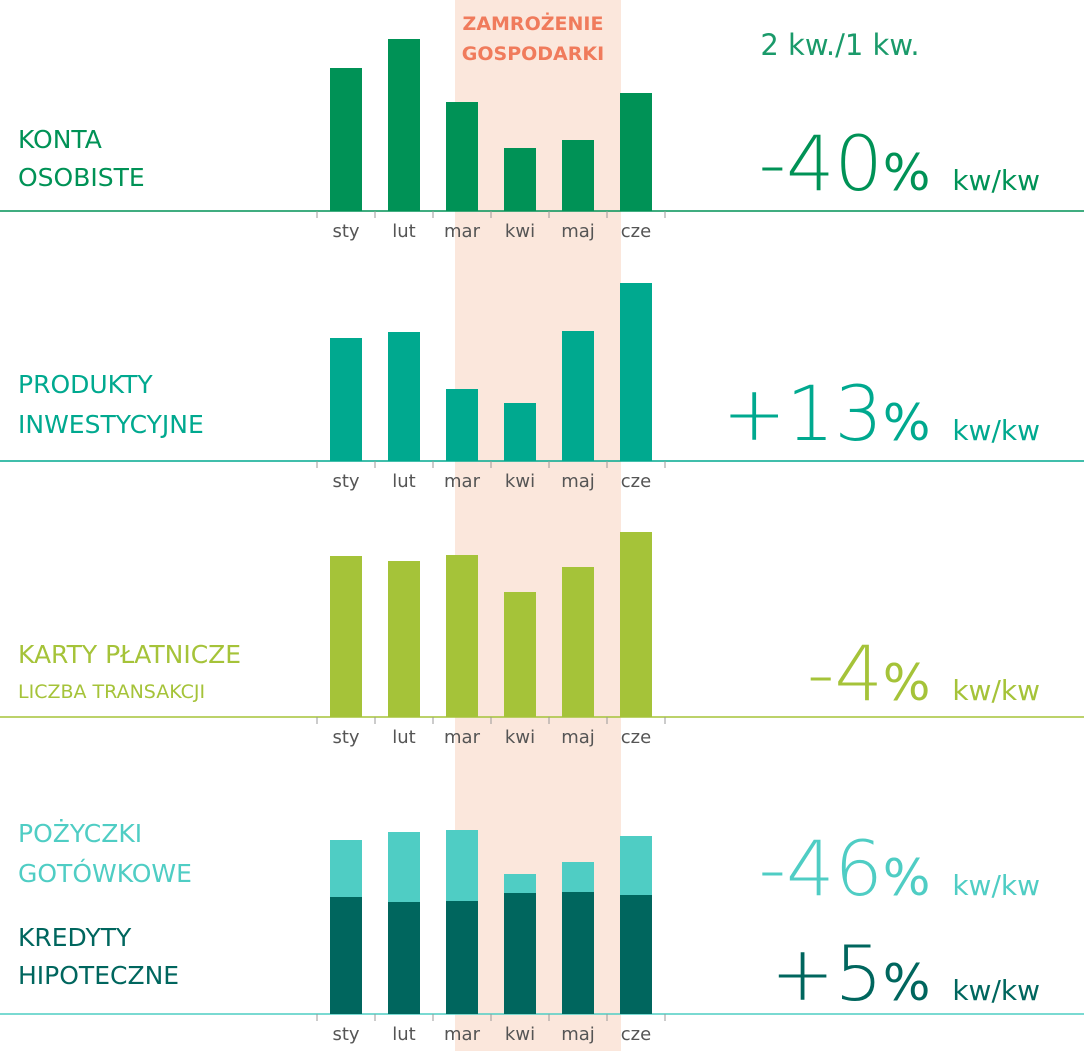 This screenshot has width=1084, height=1051. Describe the element at coordinates (111, 692) in the screenshot. I see `row-label: LICZBA TRANSAKCJI` at that location.